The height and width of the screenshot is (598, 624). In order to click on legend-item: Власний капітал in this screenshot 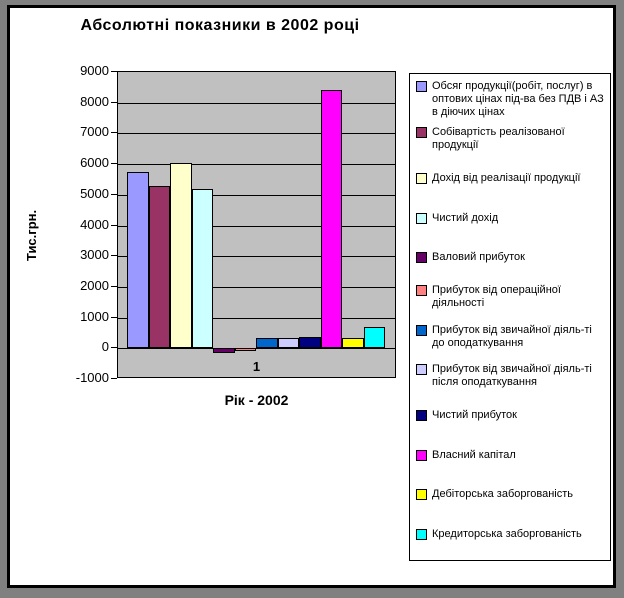, I will do `click(510, 456)`.